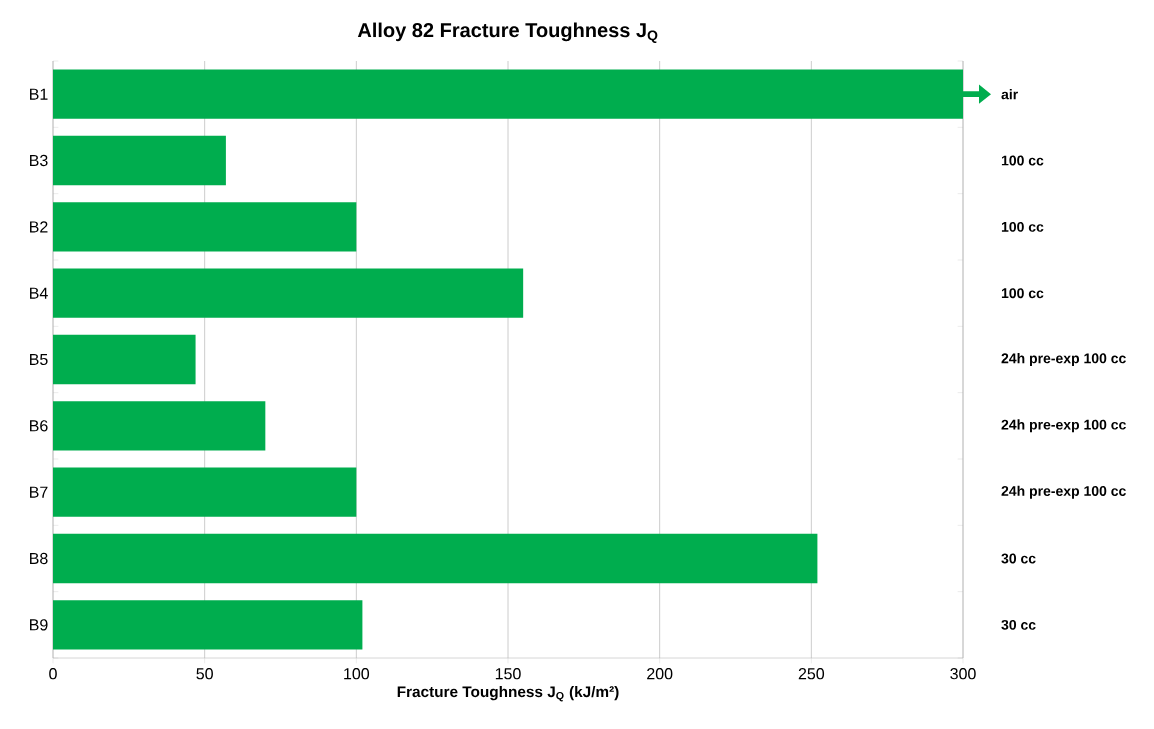  What do you see at coordinates (1009, 94) in the screenshot?
I see `text: air` at bounding box center [1009, 94].